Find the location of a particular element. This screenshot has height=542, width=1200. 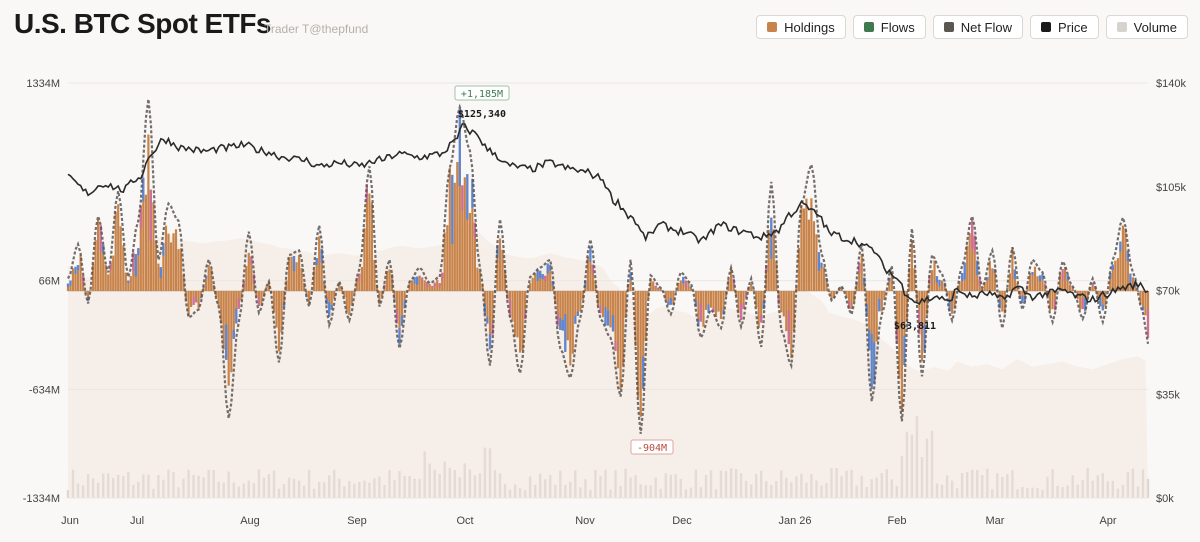

flows-swatch-icon is located at coordinates (868, 27).